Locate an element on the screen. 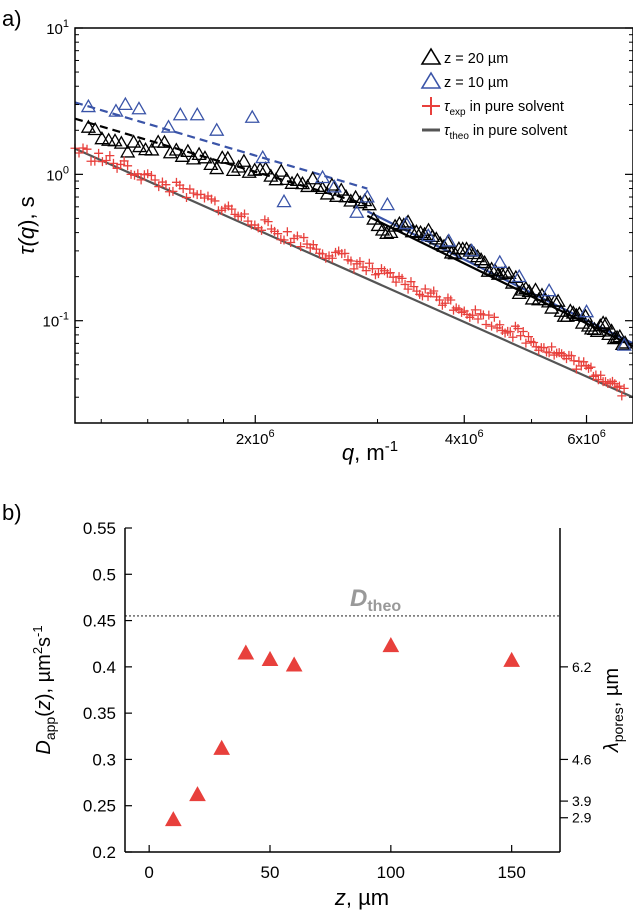 This screenshot has height=912, width=633. right-tick-label: 2.9 is located at coordinates (582, 818).